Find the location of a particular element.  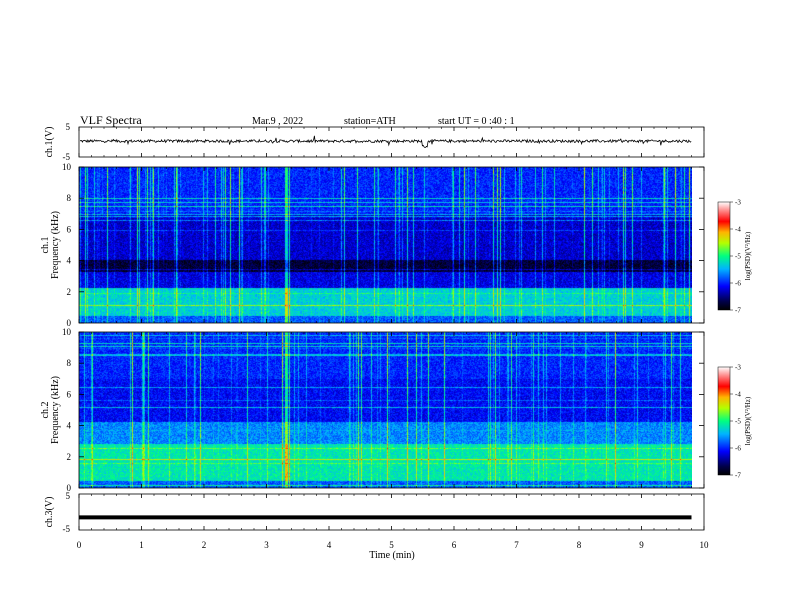

ch1-ytick-top: 5 is located at coordinates (68, 127).